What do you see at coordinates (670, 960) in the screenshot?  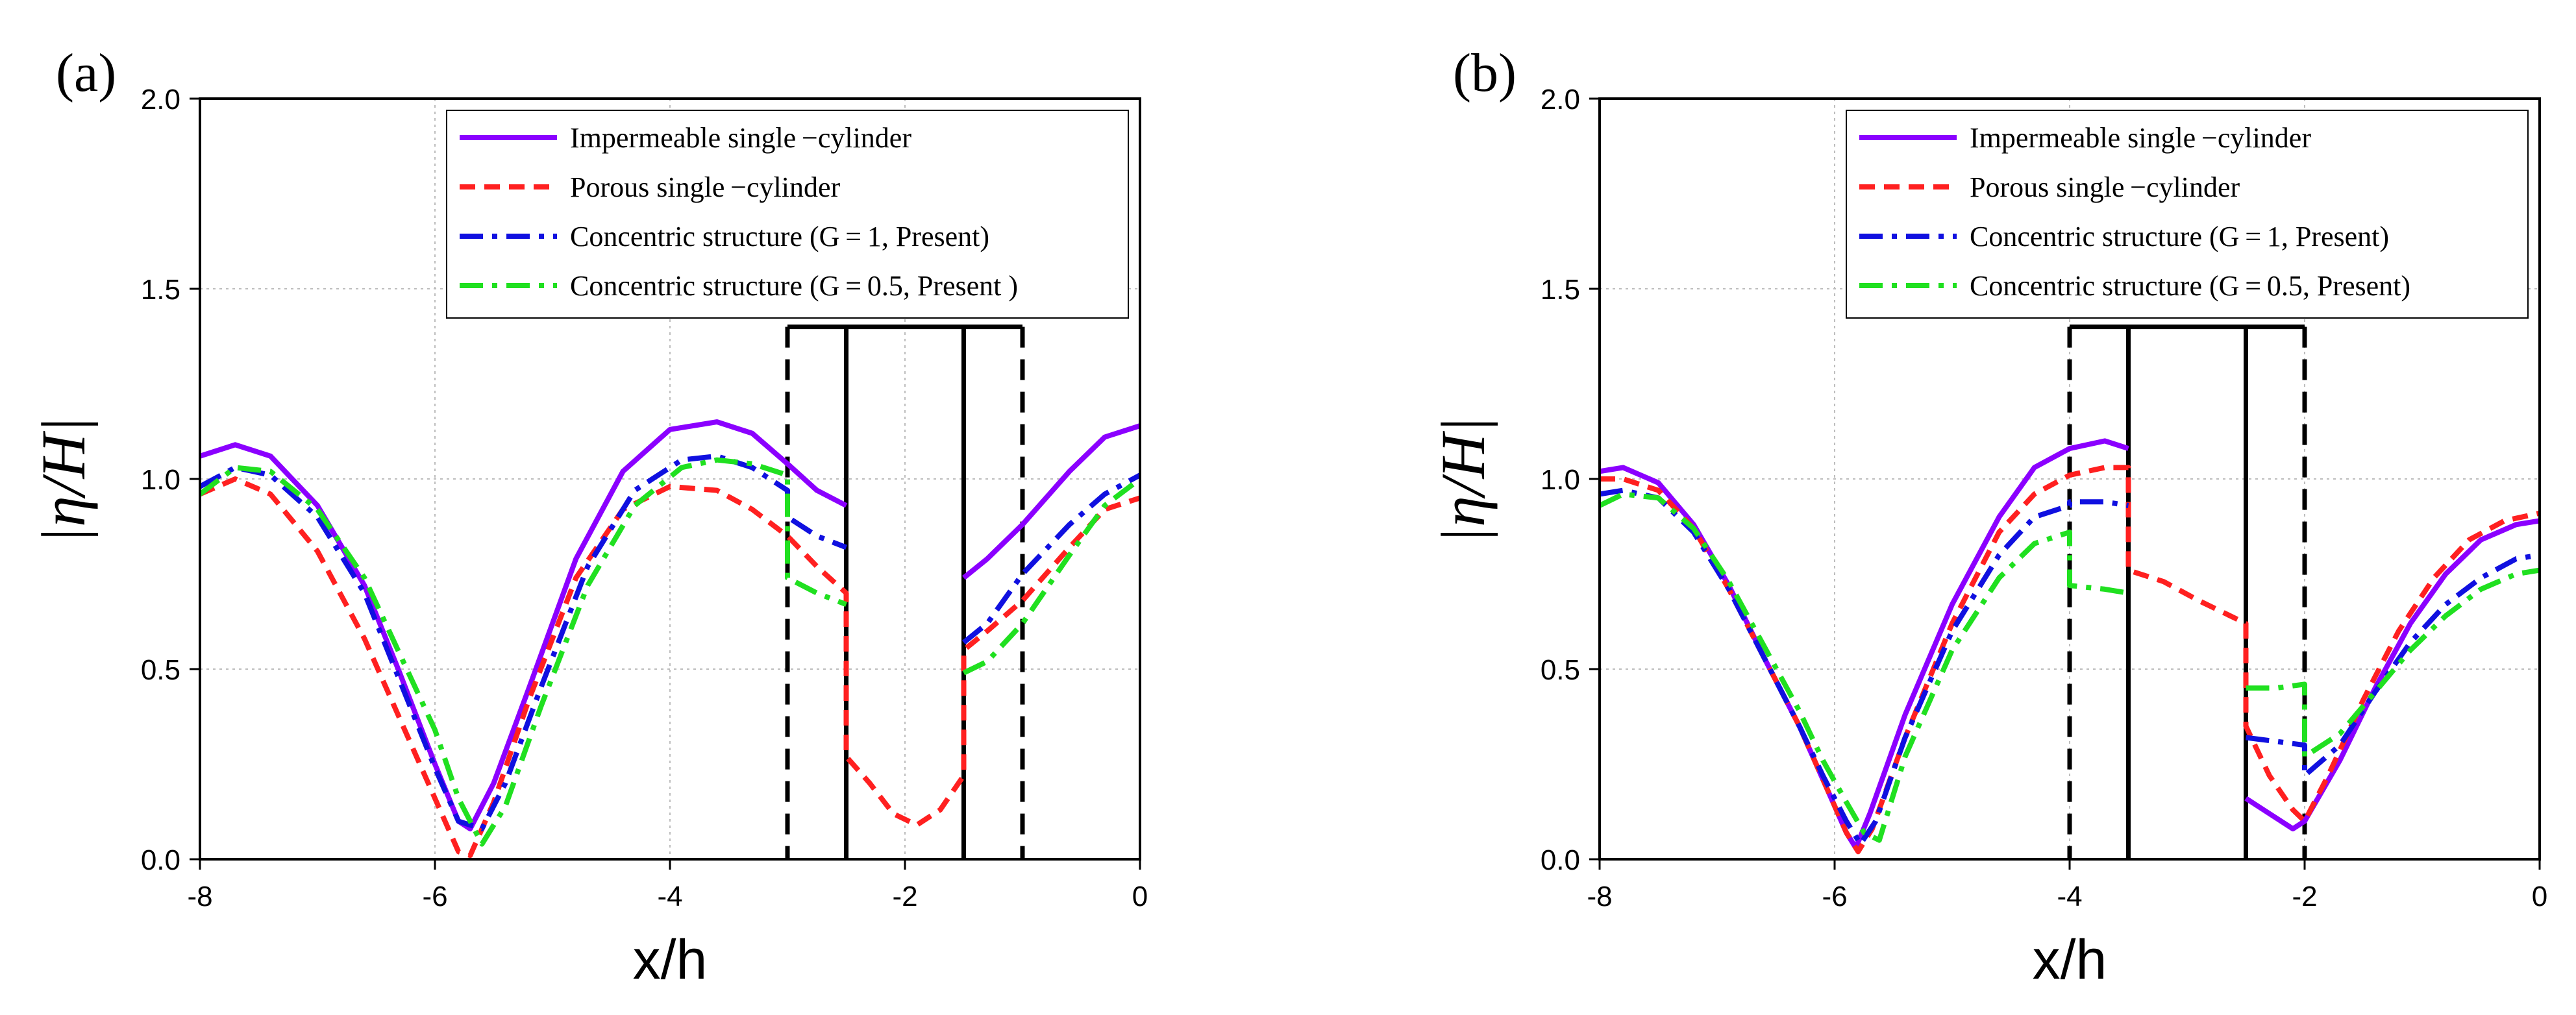 I see `x-axis-label-a: x/h` at bounding box center [670, 960].